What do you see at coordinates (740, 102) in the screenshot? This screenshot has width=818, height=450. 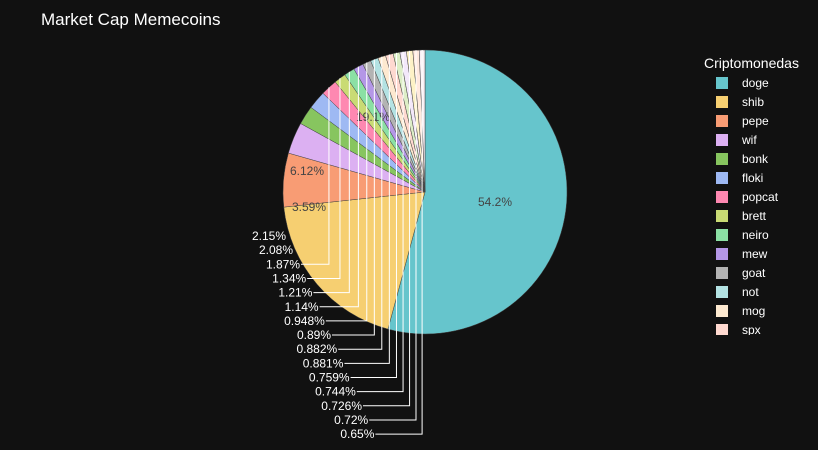 I see `legend-item-shib: shib` at bounding box center [740, 102].